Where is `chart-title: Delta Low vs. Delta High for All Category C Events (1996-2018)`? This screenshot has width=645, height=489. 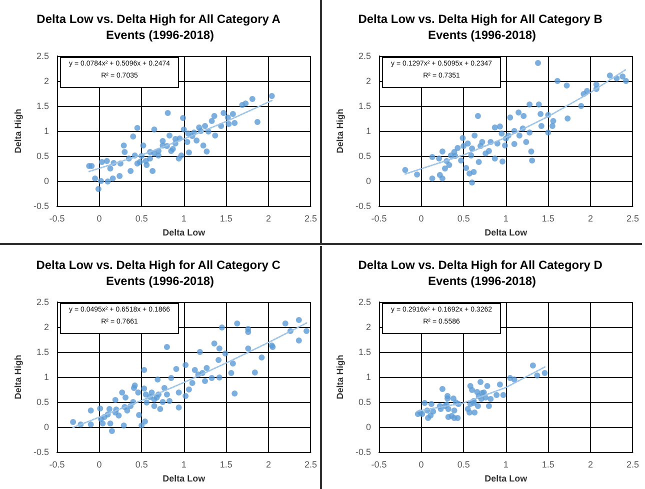
chart-title: Delta Low vs. Delta High for All Category C Events (1996-2018) is located at coordinates (160, 273).